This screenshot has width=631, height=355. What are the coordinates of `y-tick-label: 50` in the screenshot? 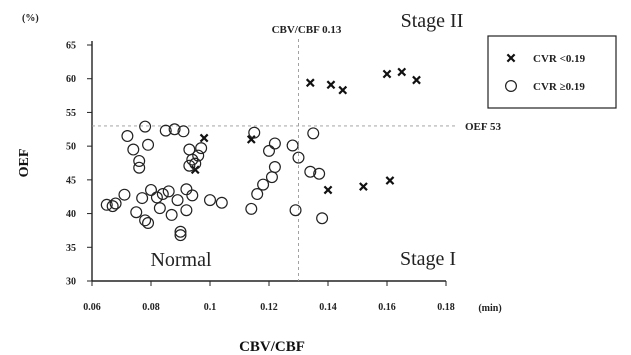 It's located at (71, 147).